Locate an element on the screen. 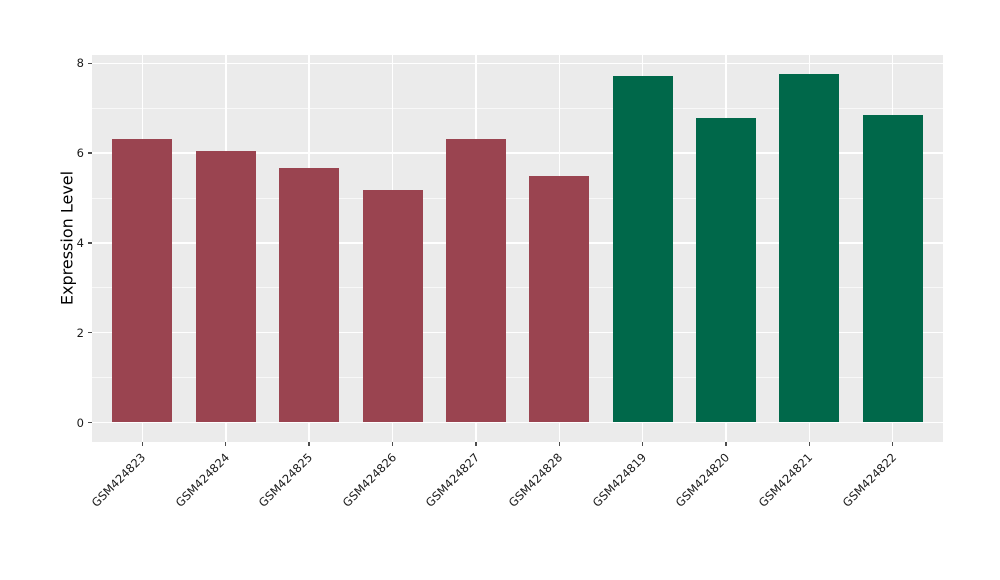 This screenshot has width=1000, height=580. x-tick-label-GSM424819: GSM424819 is located at coordinates (619, 480).